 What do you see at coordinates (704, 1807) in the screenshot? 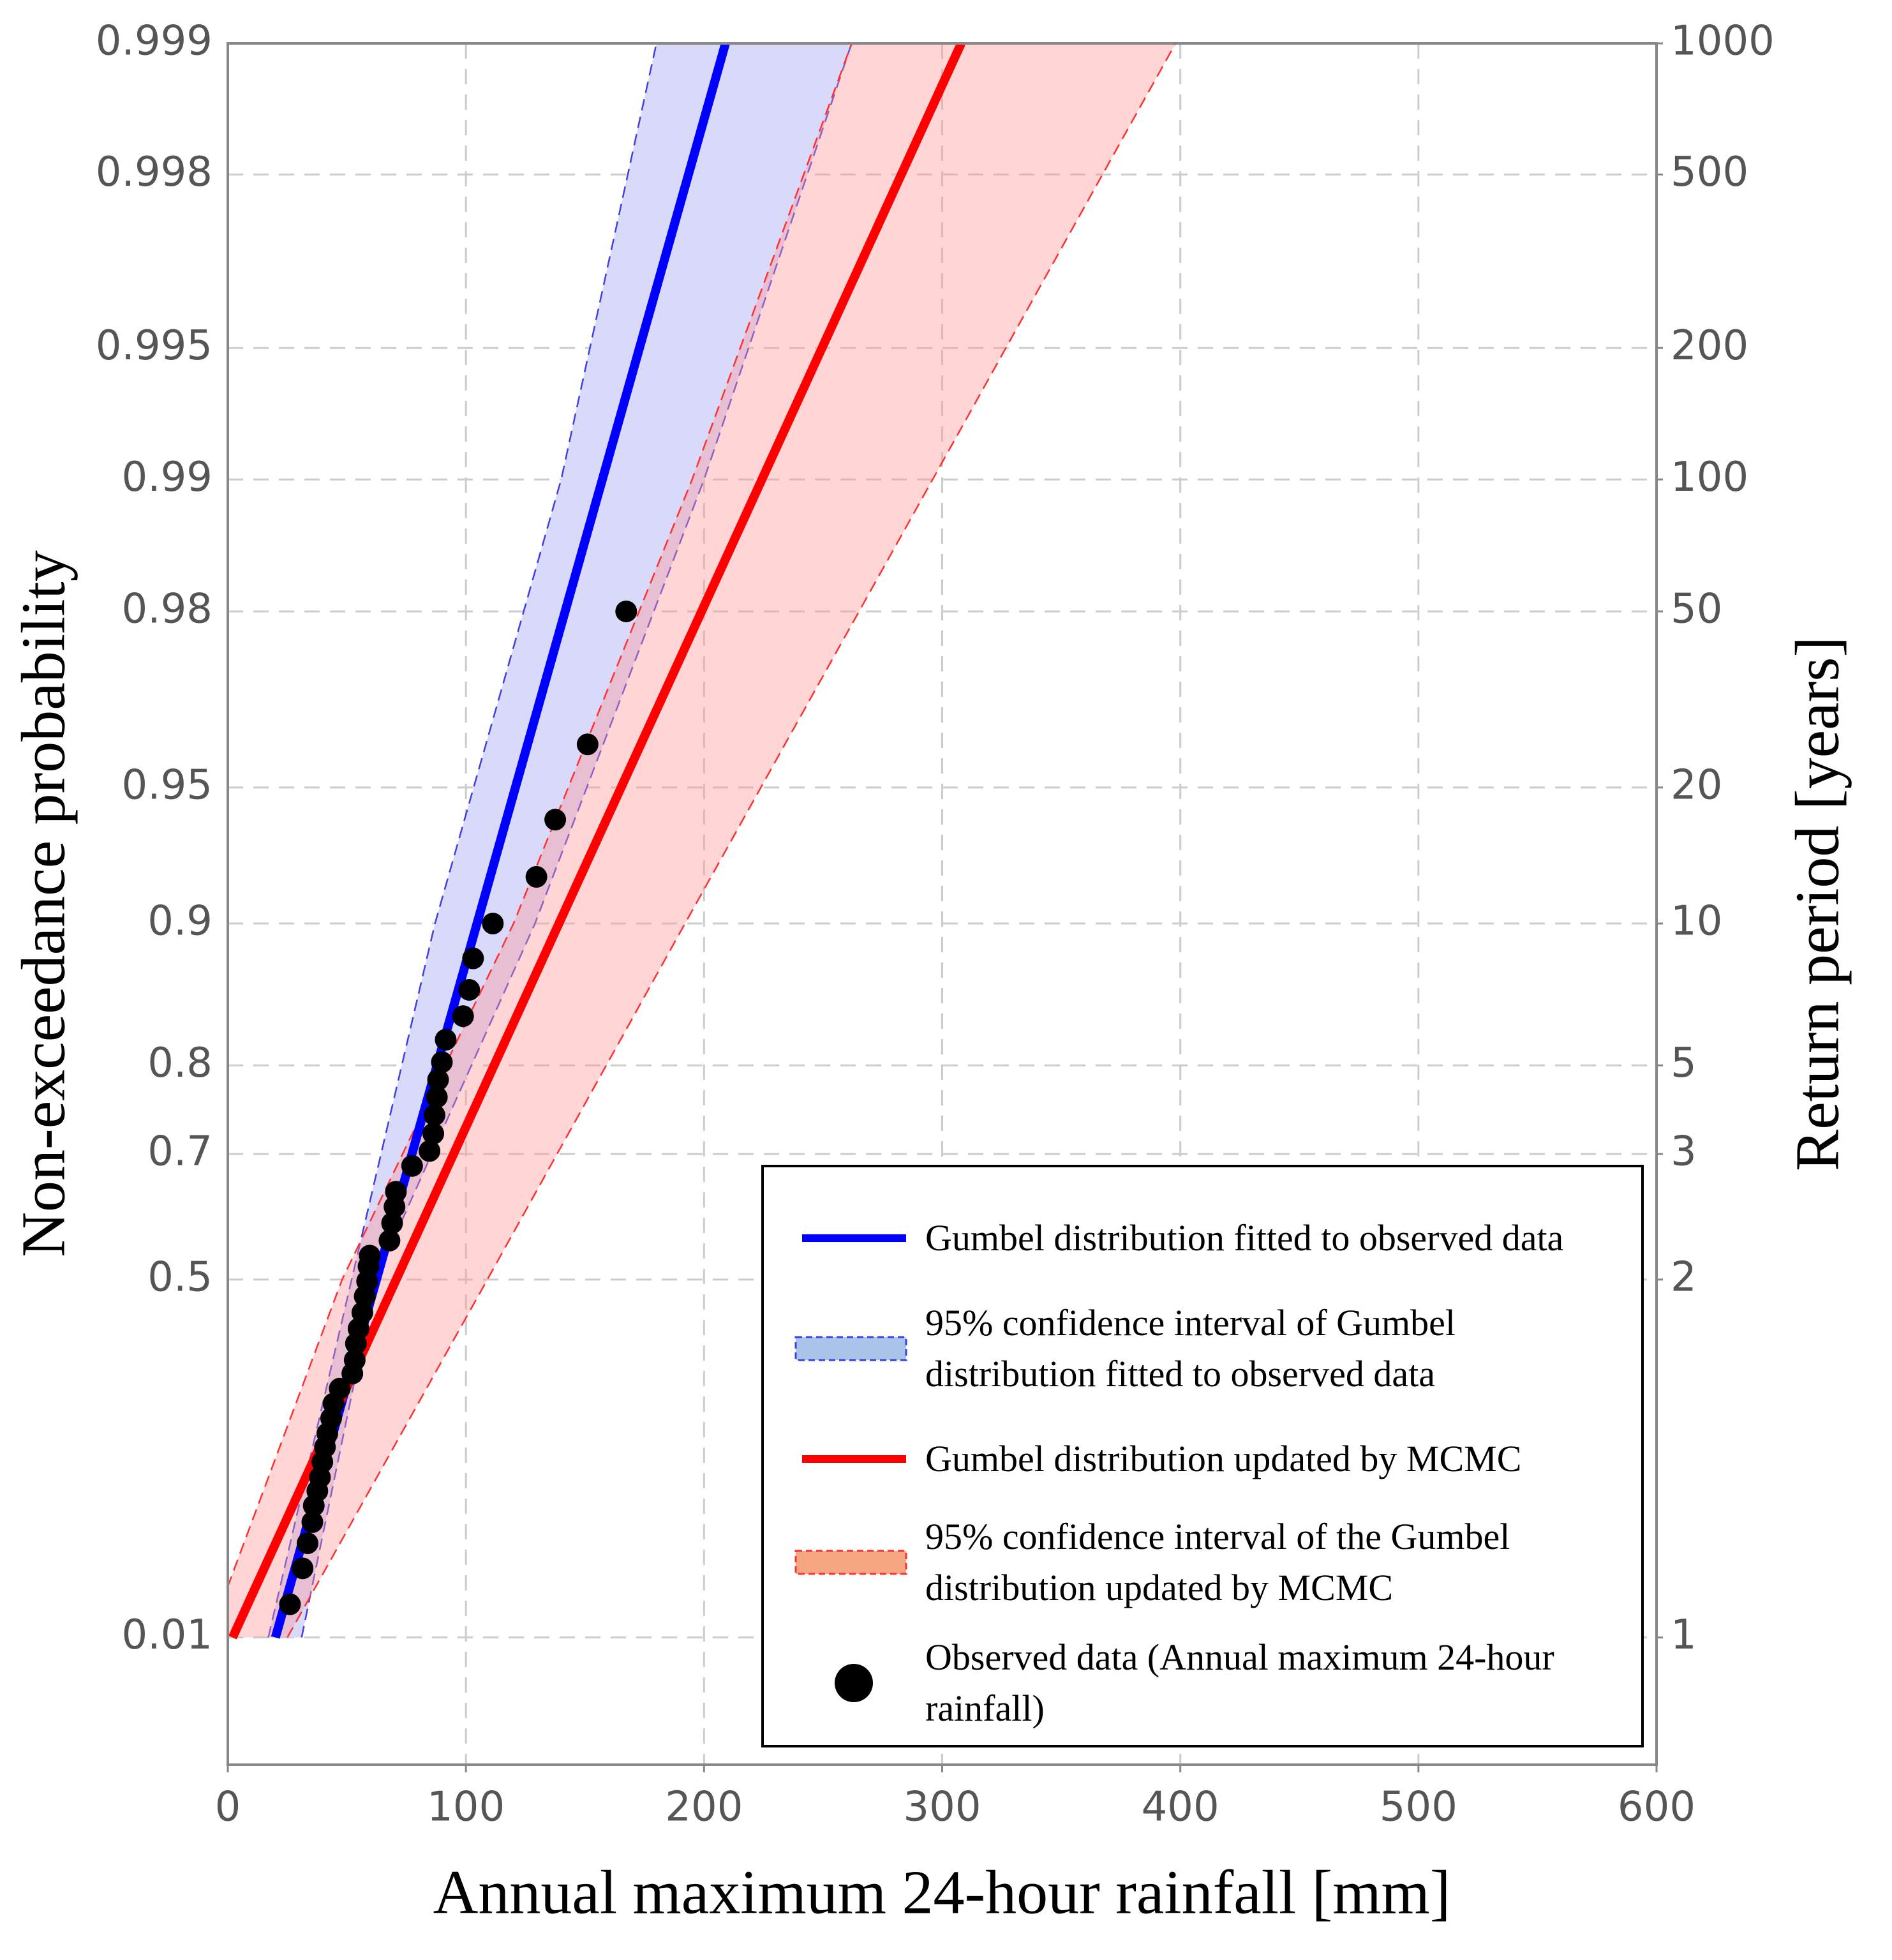
I see `x-tick-label: 200` at bounding box center [704, 1807].